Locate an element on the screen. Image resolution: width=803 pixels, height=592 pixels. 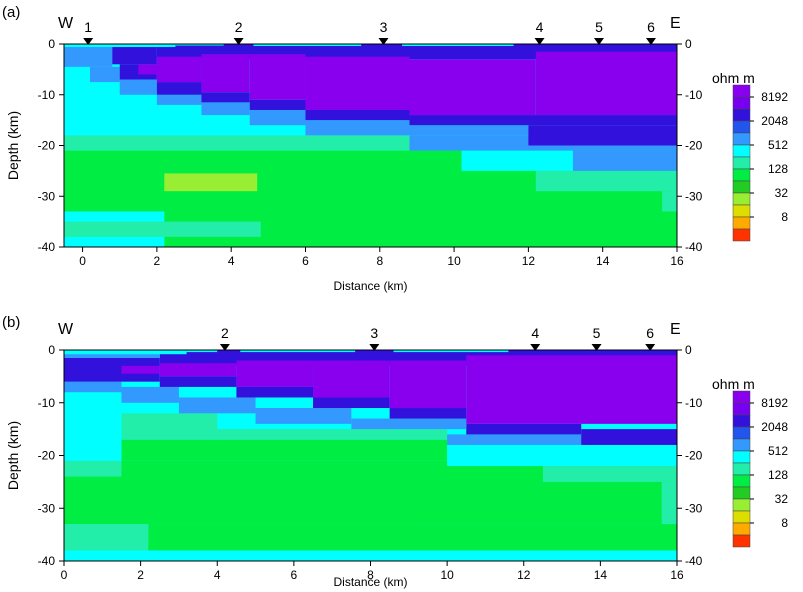
station-label: 5 is located at coordinates (597, 333).